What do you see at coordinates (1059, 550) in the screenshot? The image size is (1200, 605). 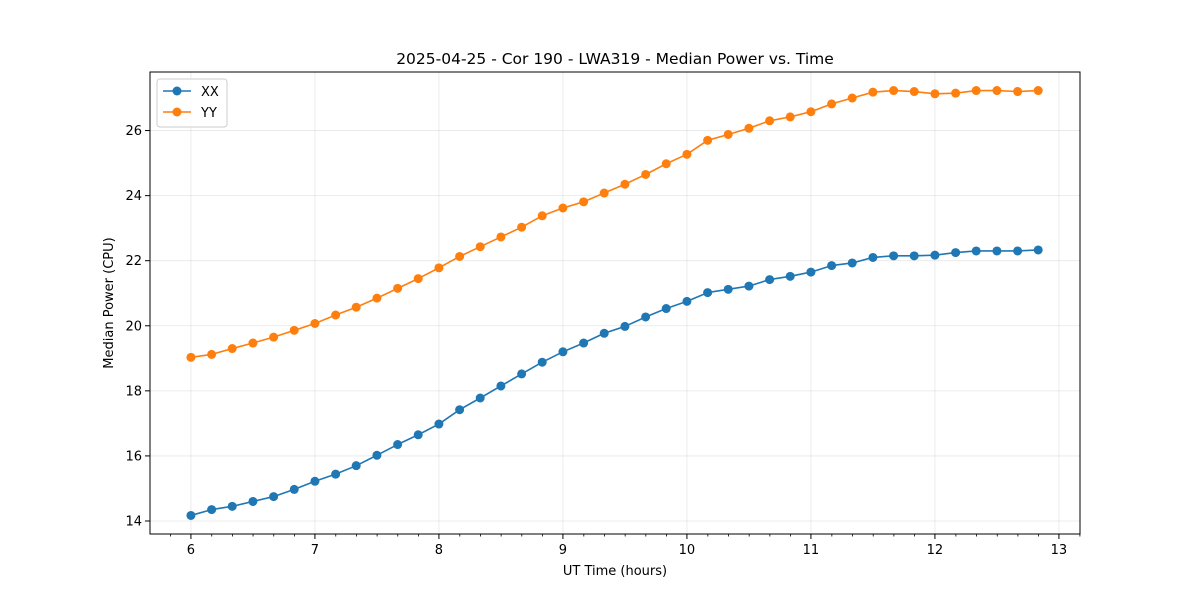 I see `x-tick-label: 13` at bounding box center [1059, 550].